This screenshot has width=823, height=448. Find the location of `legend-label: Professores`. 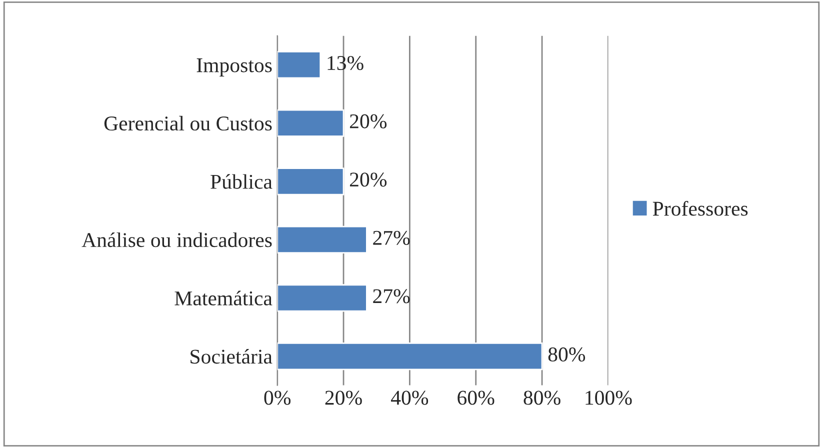

legend-label: Professores is located at coordinates (700, 208).